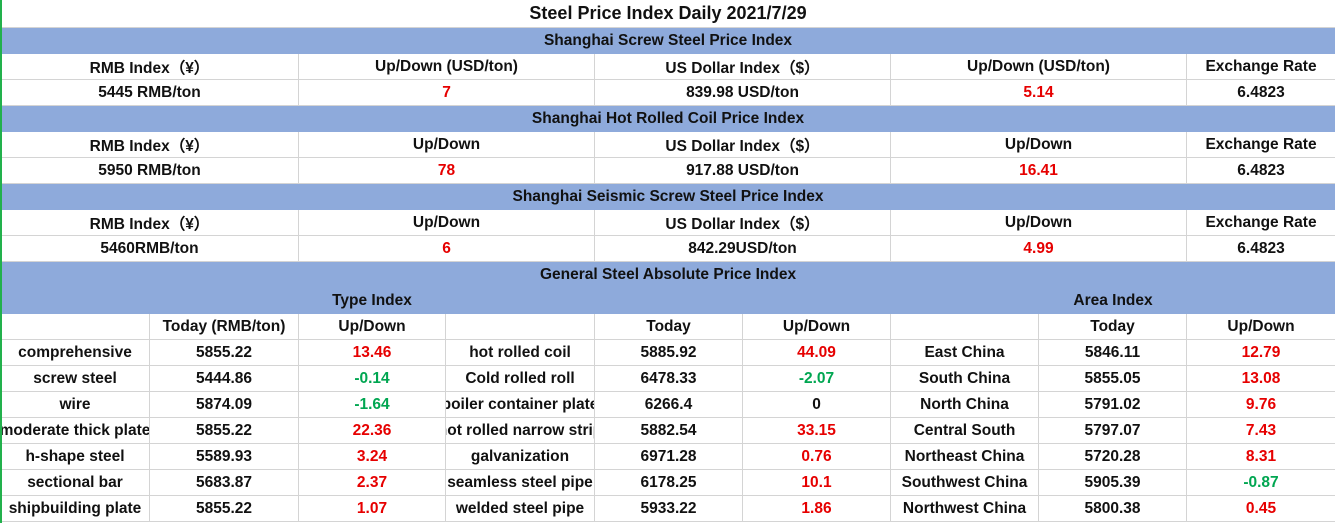  Describe the element at coordinates (224, 404) in the screenshot. I see `today-value: 5874.09` at that location.